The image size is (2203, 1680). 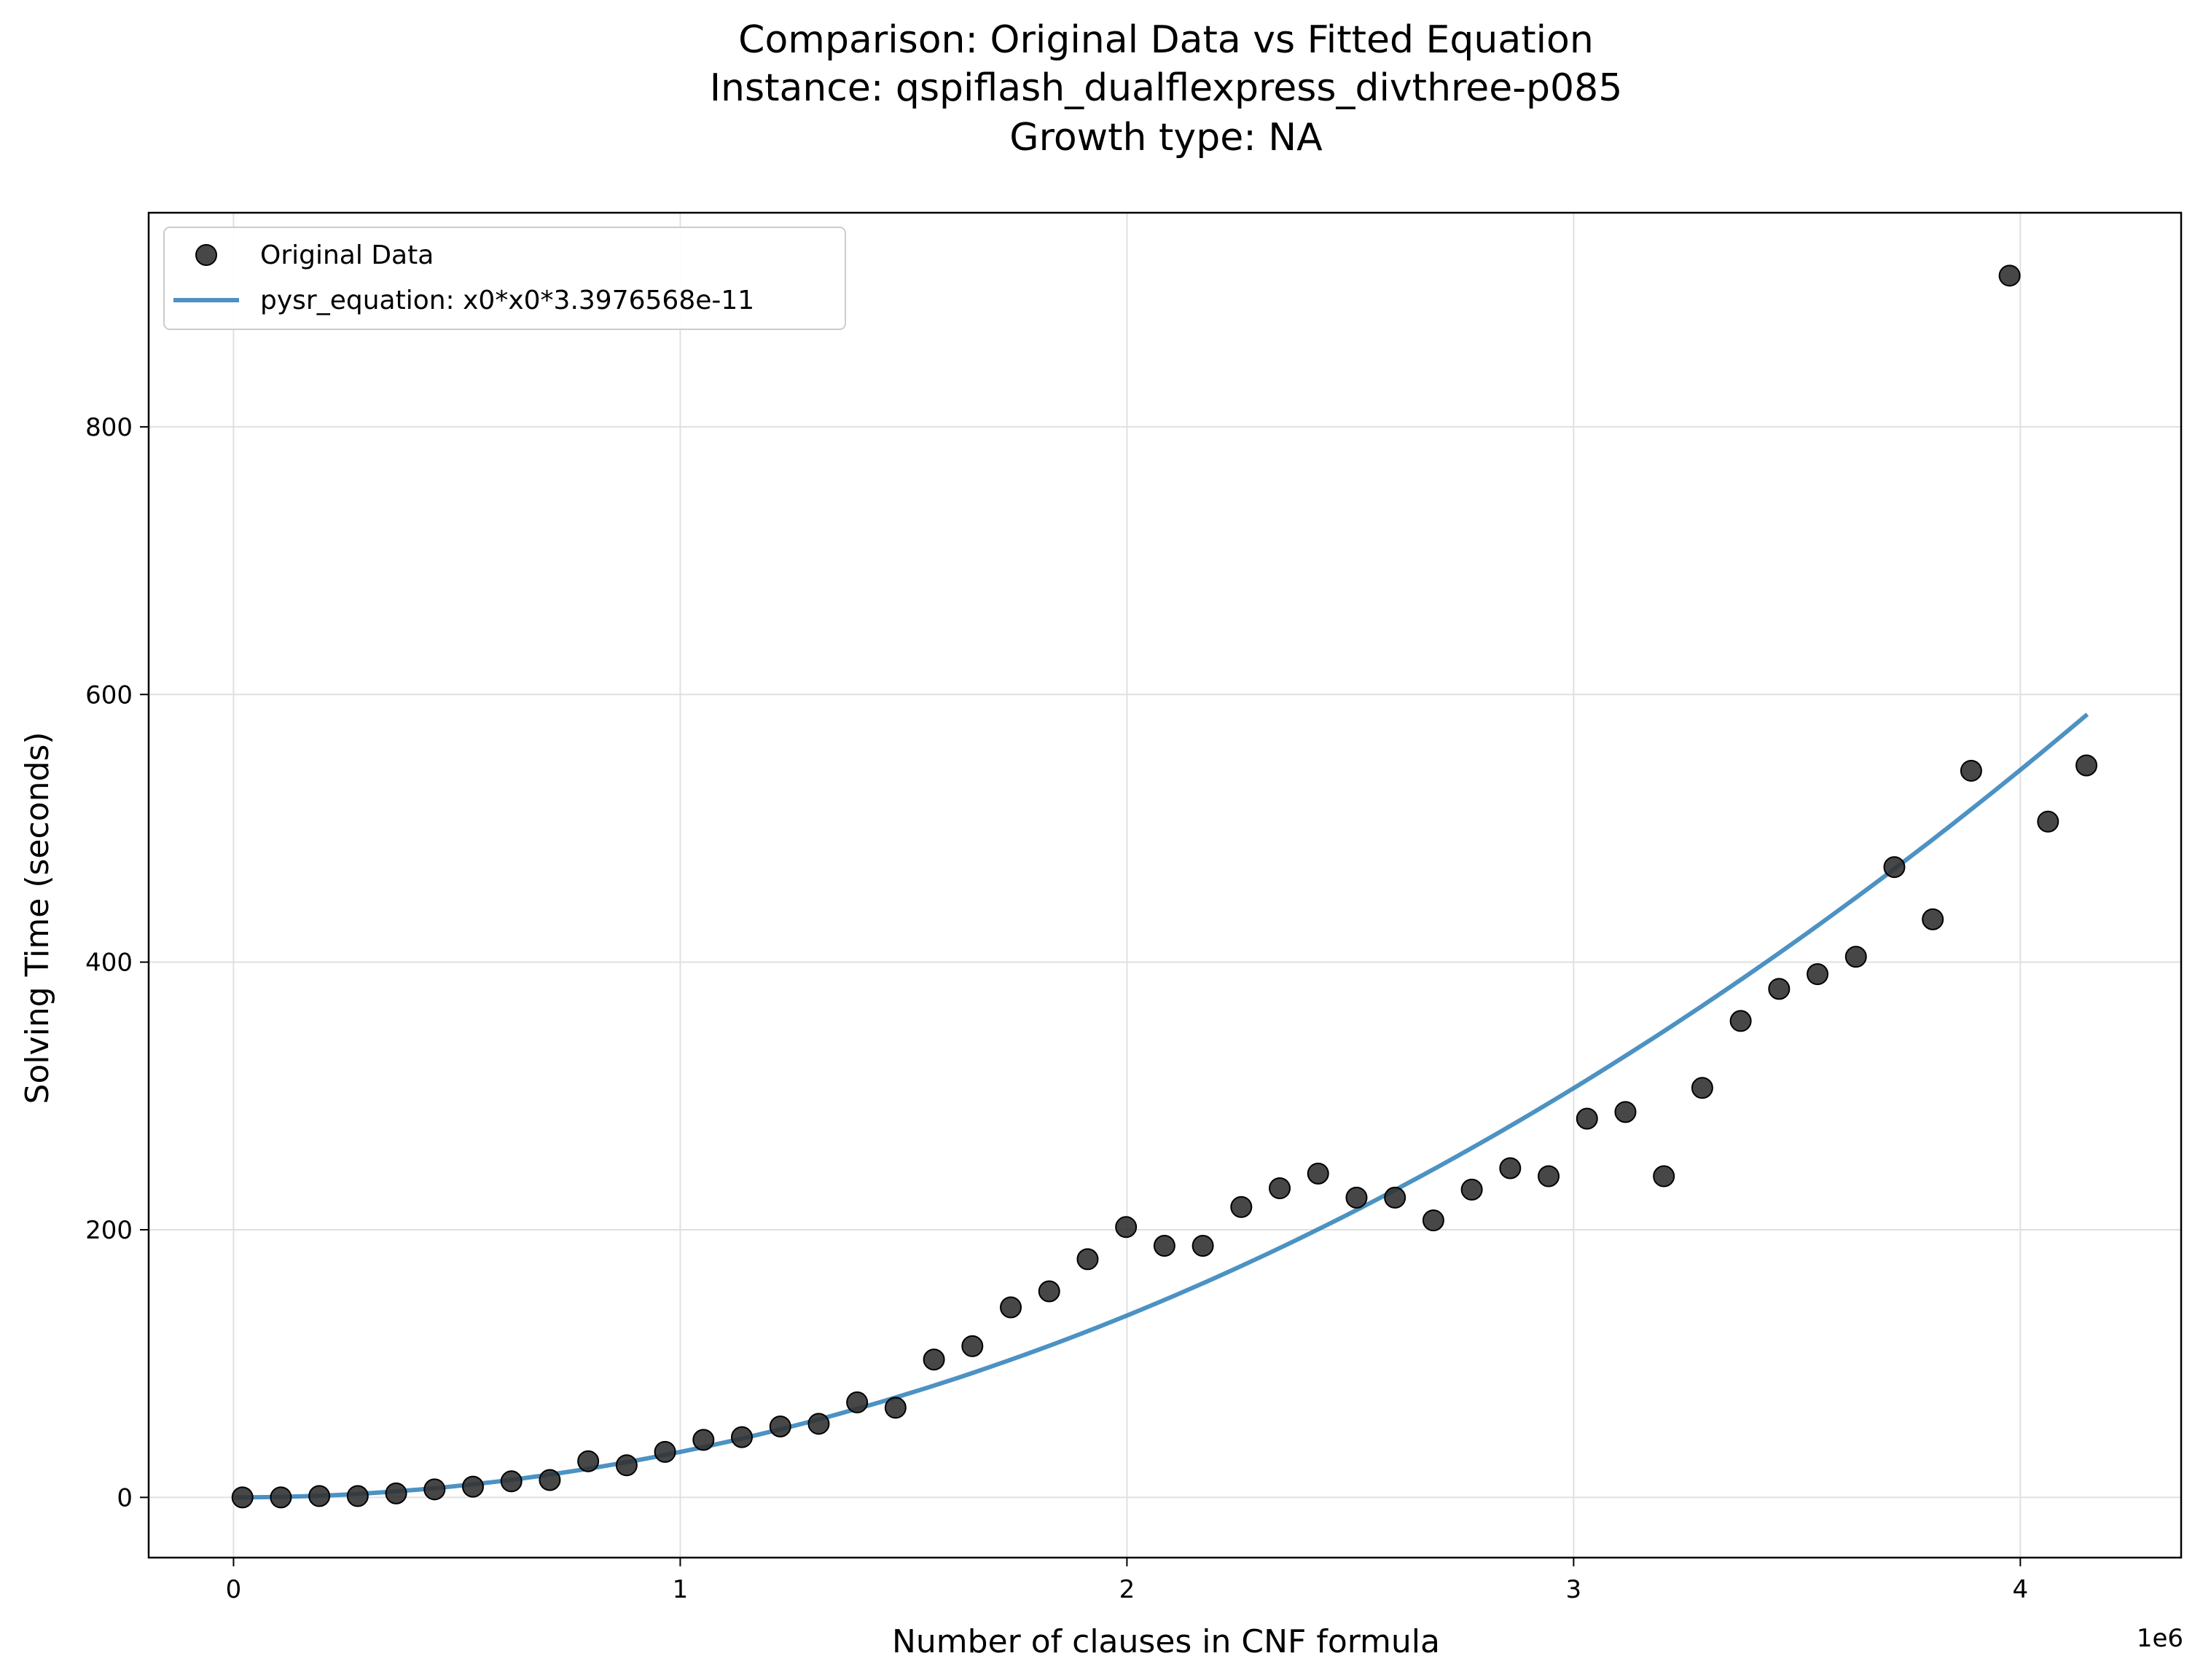 I want to click on legend-scatter-marker, so click(x=206, y=255).